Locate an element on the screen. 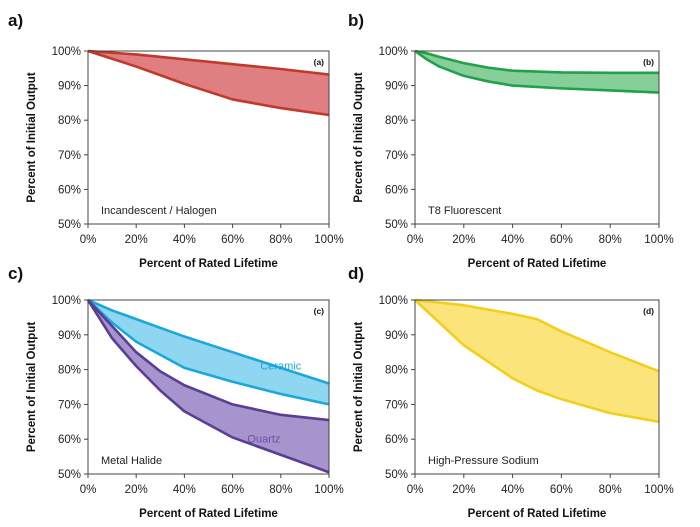 Image resolution: width=700 pixels, height=527 pixels. panel-caption: T8 Fluorescent is located at coordinates (464, 211).